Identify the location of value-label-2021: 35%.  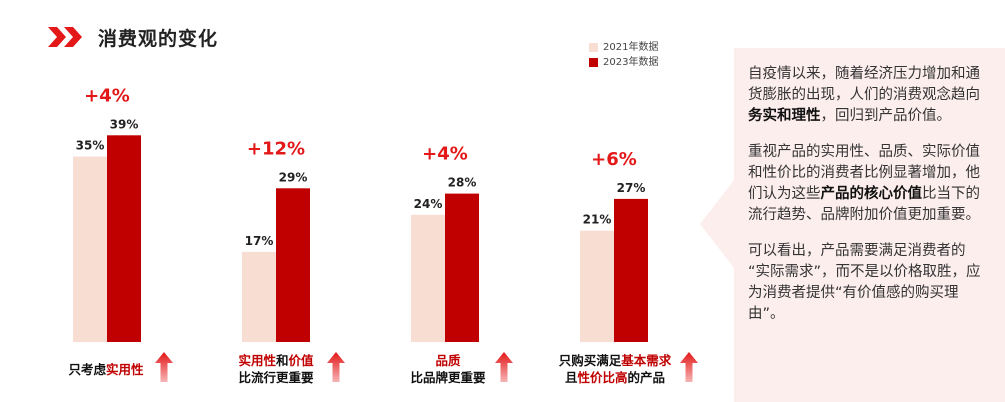
(90, 146).